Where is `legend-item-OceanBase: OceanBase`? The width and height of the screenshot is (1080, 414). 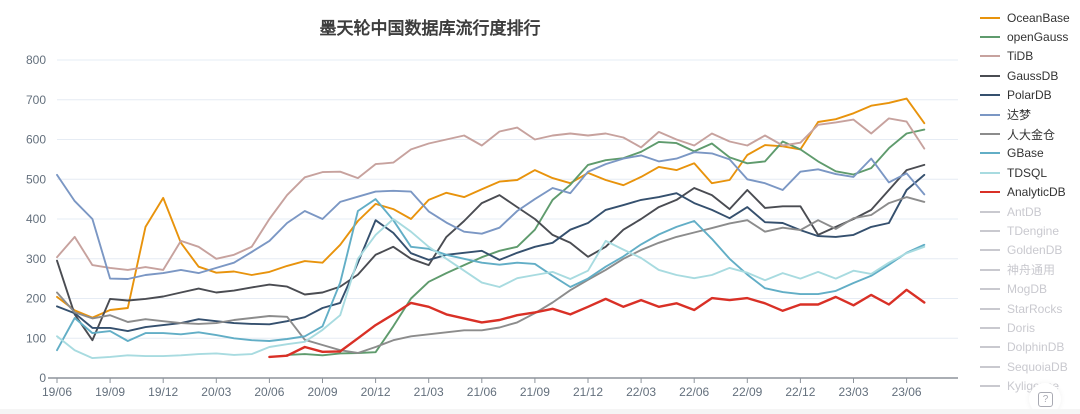
legend-item-OceanBase: OceanBase is located at coordinates (1030, 17).